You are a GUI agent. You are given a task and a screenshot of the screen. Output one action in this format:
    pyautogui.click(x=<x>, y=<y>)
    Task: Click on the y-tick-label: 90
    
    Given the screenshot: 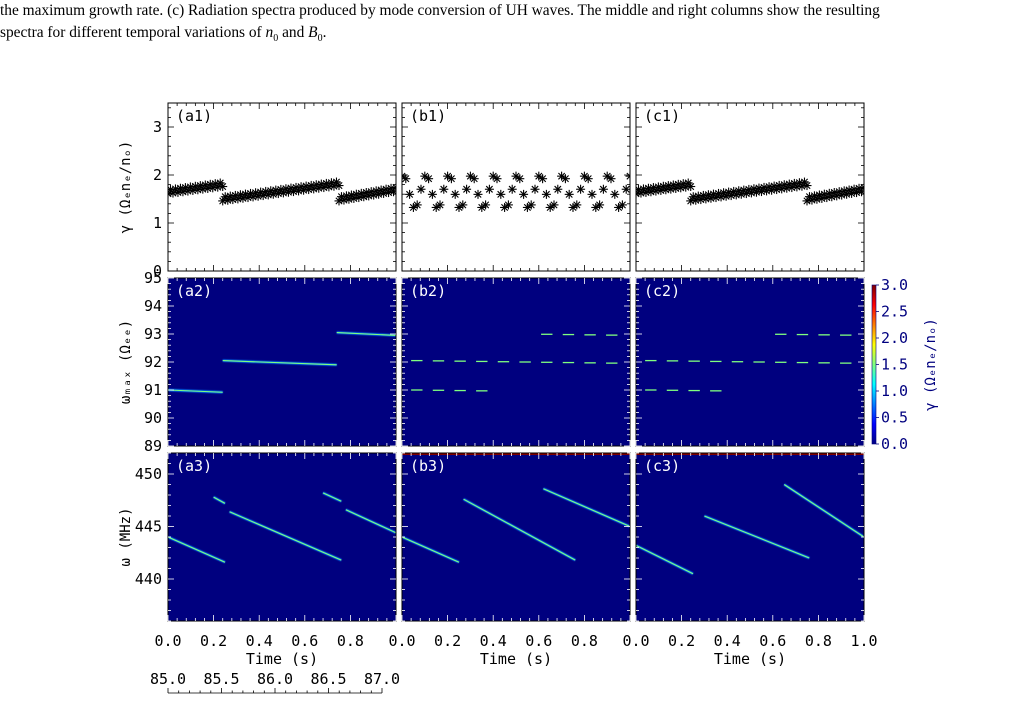 What is the action you would take?
    pyautogui.click(x=153, y=418)
    